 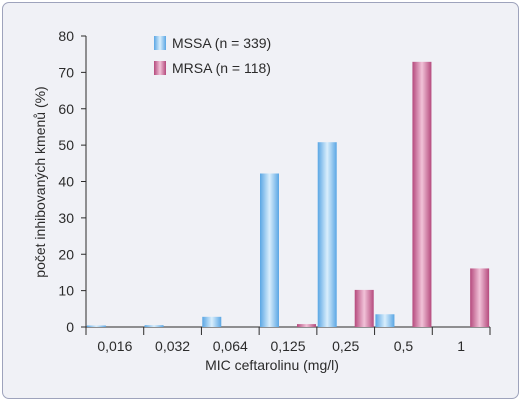 What do you see at coordinates (287, 346) in the screenshot?
I see `x-tick-label: 0,125` at bounding box center [287, 346].